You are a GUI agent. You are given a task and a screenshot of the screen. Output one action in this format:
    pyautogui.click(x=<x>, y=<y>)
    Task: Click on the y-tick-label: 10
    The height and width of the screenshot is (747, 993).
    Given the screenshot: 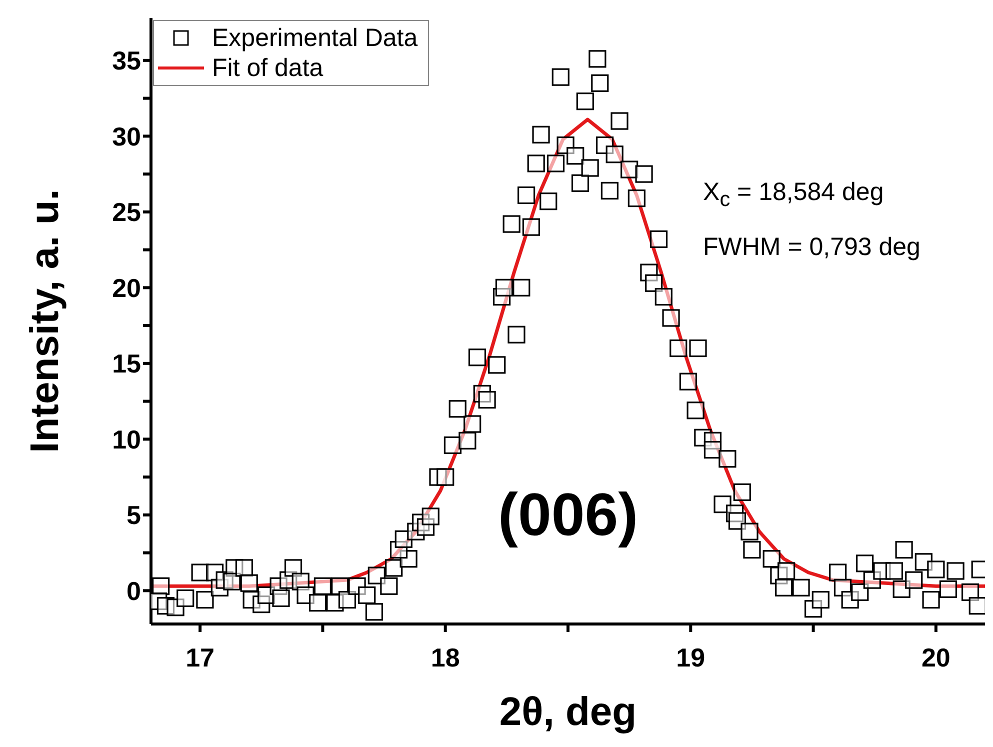 What is the action you would take?
    pyautogui.click(x=126, y=439)
    